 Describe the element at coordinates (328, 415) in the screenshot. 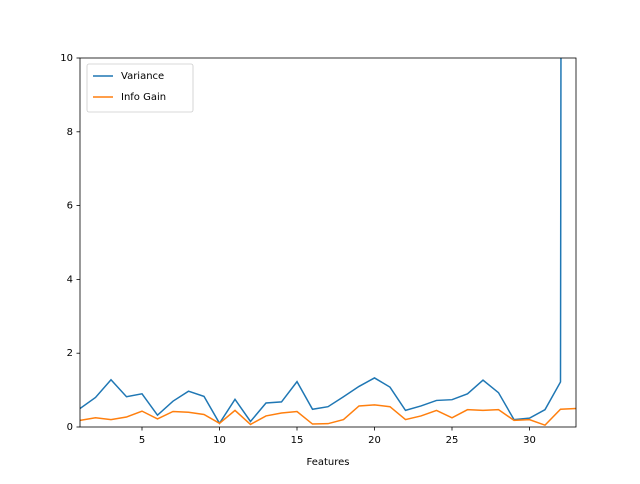

I see `line-series` at that location.